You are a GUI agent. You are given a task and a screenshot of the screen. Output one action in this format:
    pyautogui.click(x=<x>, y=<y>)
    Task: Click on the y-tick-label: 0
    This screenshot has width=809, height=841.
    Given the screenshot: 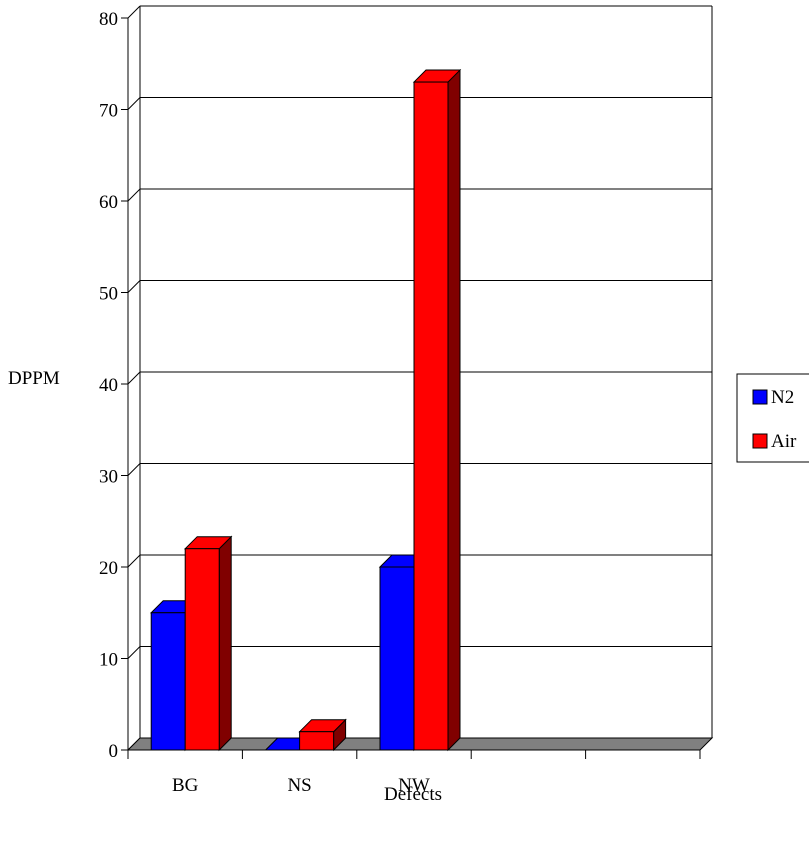 What is the action you would take?
    pyautogui.click(x=114, y=751)
    